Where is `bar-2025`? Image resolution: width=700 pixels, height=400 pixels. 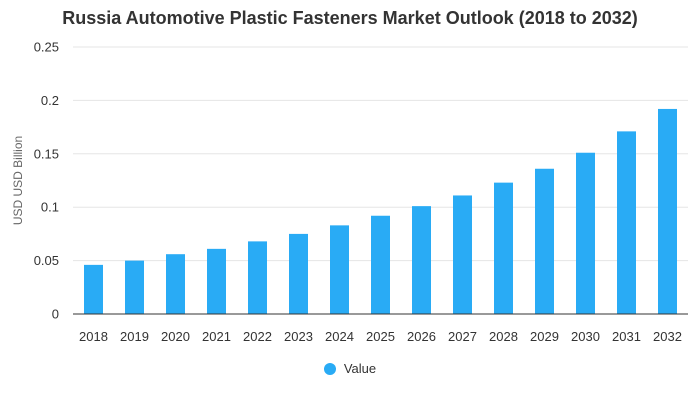
bar-2025 is located at coordinates (380, 264).